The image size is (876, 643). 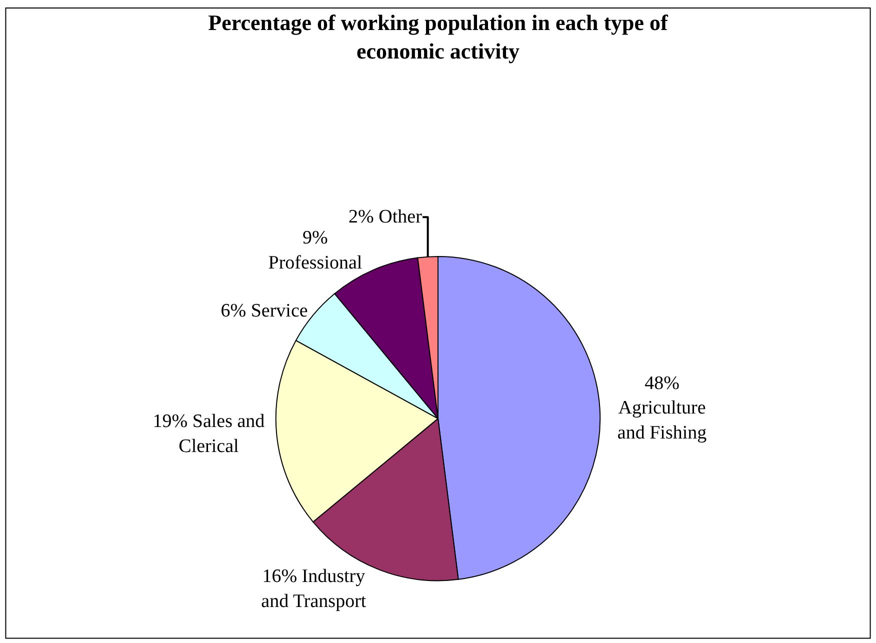 I want to click on slice-label: 2% Other, so click(x=385, y=217).